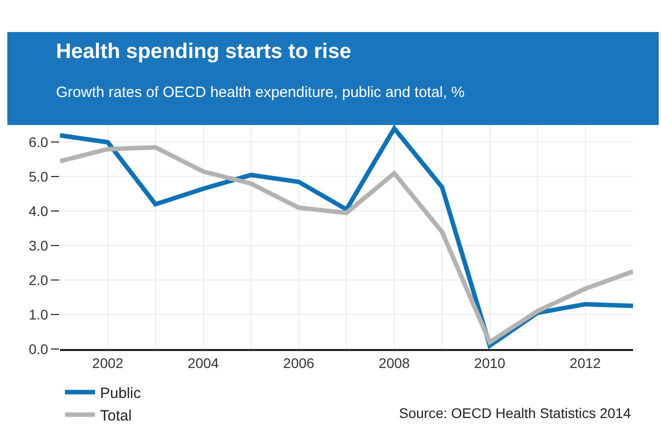 The image size is (661, 443). Describe the element at coordinates (38, 246) in the screenshot. I see `y-tick-label: 3.0` at that location.